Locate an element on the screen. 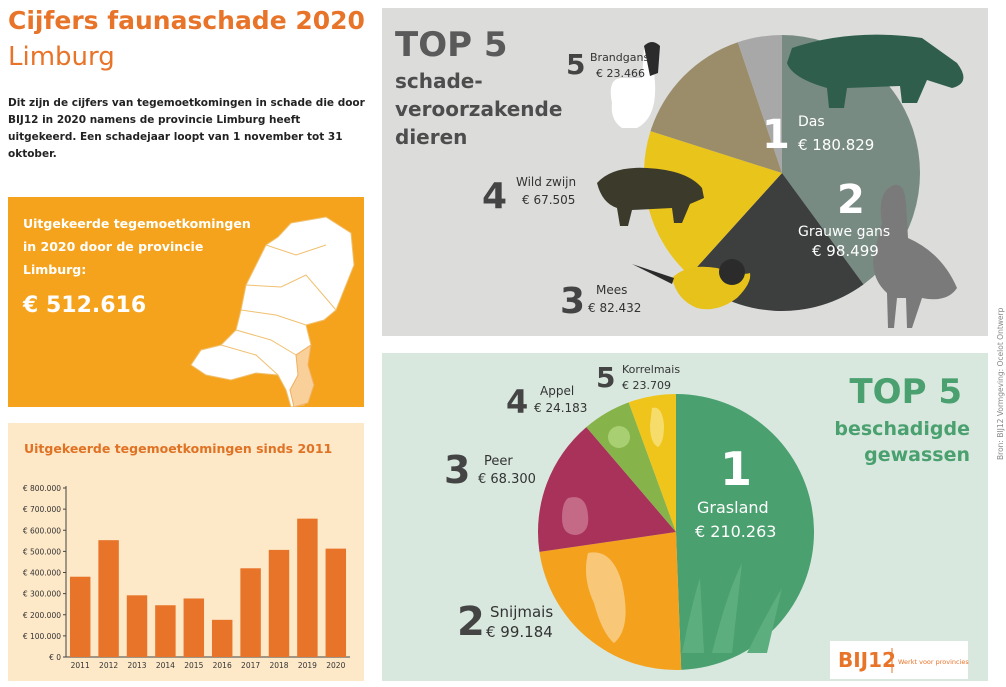  crops-rank-5: 5 is located at coordinates (605, 377).